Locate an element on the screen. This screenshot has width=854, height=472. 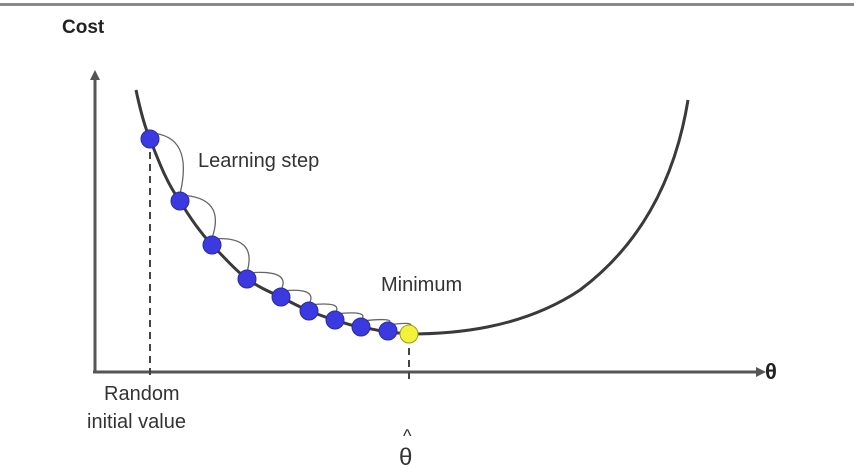
minimum-label: Minimum is located at coordinates (422, 285).